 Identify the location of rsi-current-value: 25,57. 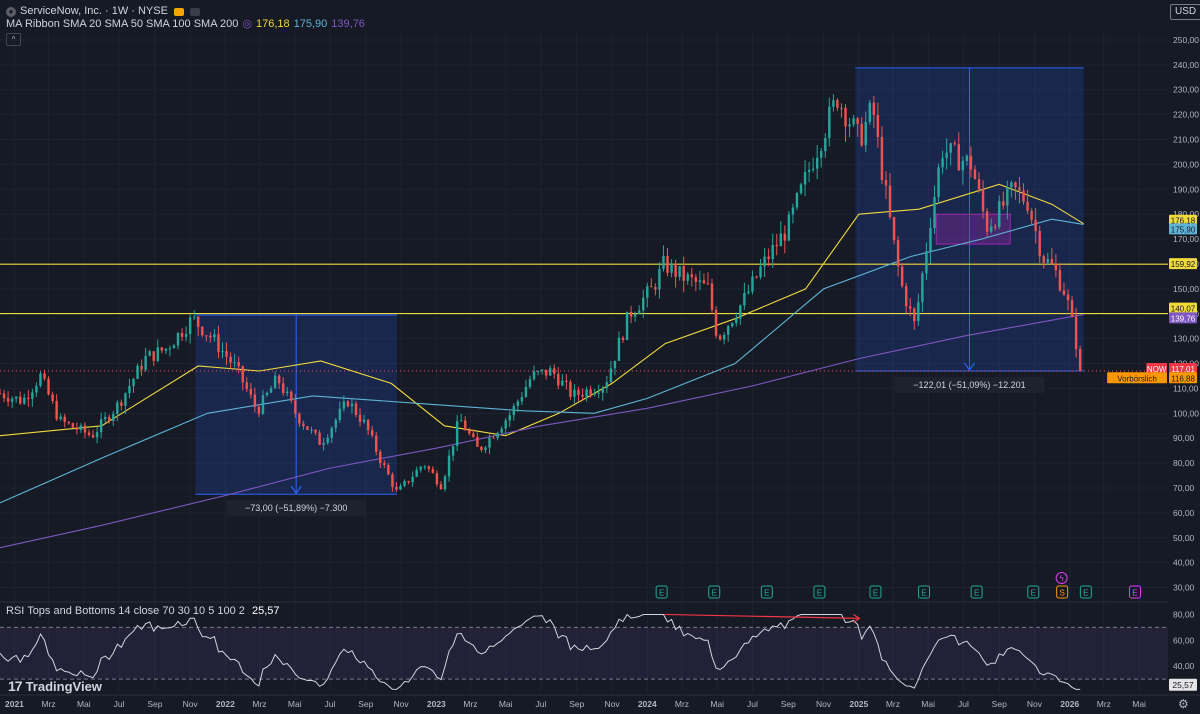
(265, 611).